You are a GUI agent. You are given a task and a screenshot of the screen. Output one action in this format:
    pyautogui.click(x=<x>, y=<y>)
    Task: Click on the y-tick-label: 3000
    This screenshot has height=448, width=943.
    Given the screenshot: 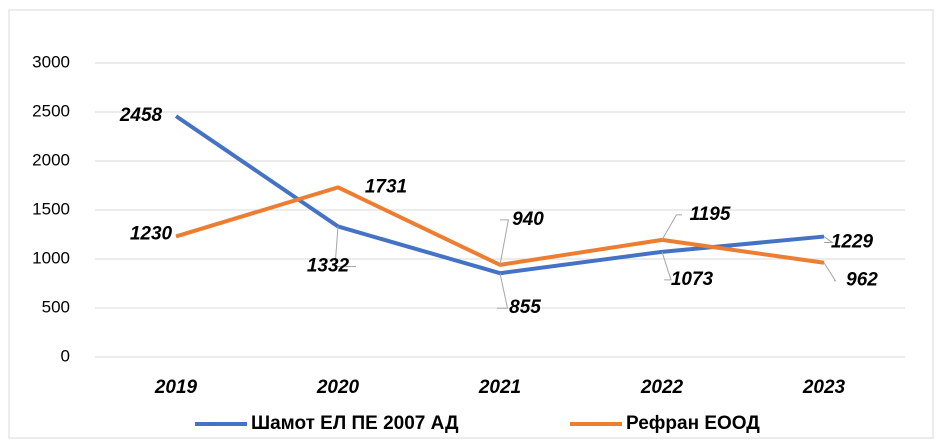 What is the action you would take?
    pyautogui.click(x=51, y=61)
    